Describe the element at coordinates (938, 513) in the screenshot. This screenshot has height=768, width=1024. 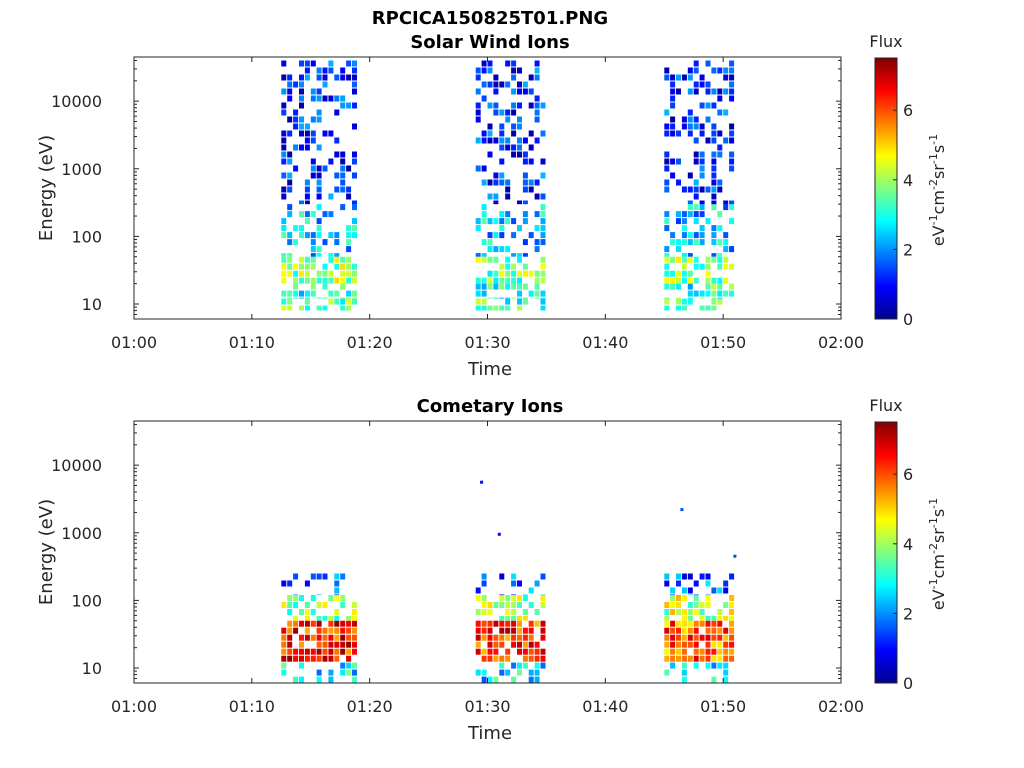
I see `unit-base: s` at that location.